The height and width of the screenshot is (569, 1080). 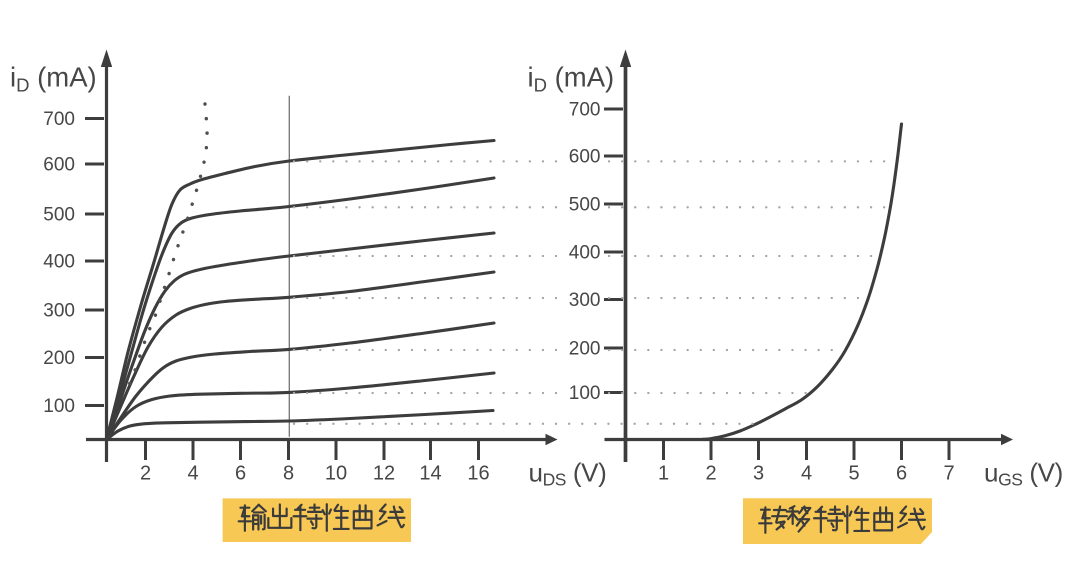 I want to click on svg-text: uGS (V), so click(x=1023, y=474).